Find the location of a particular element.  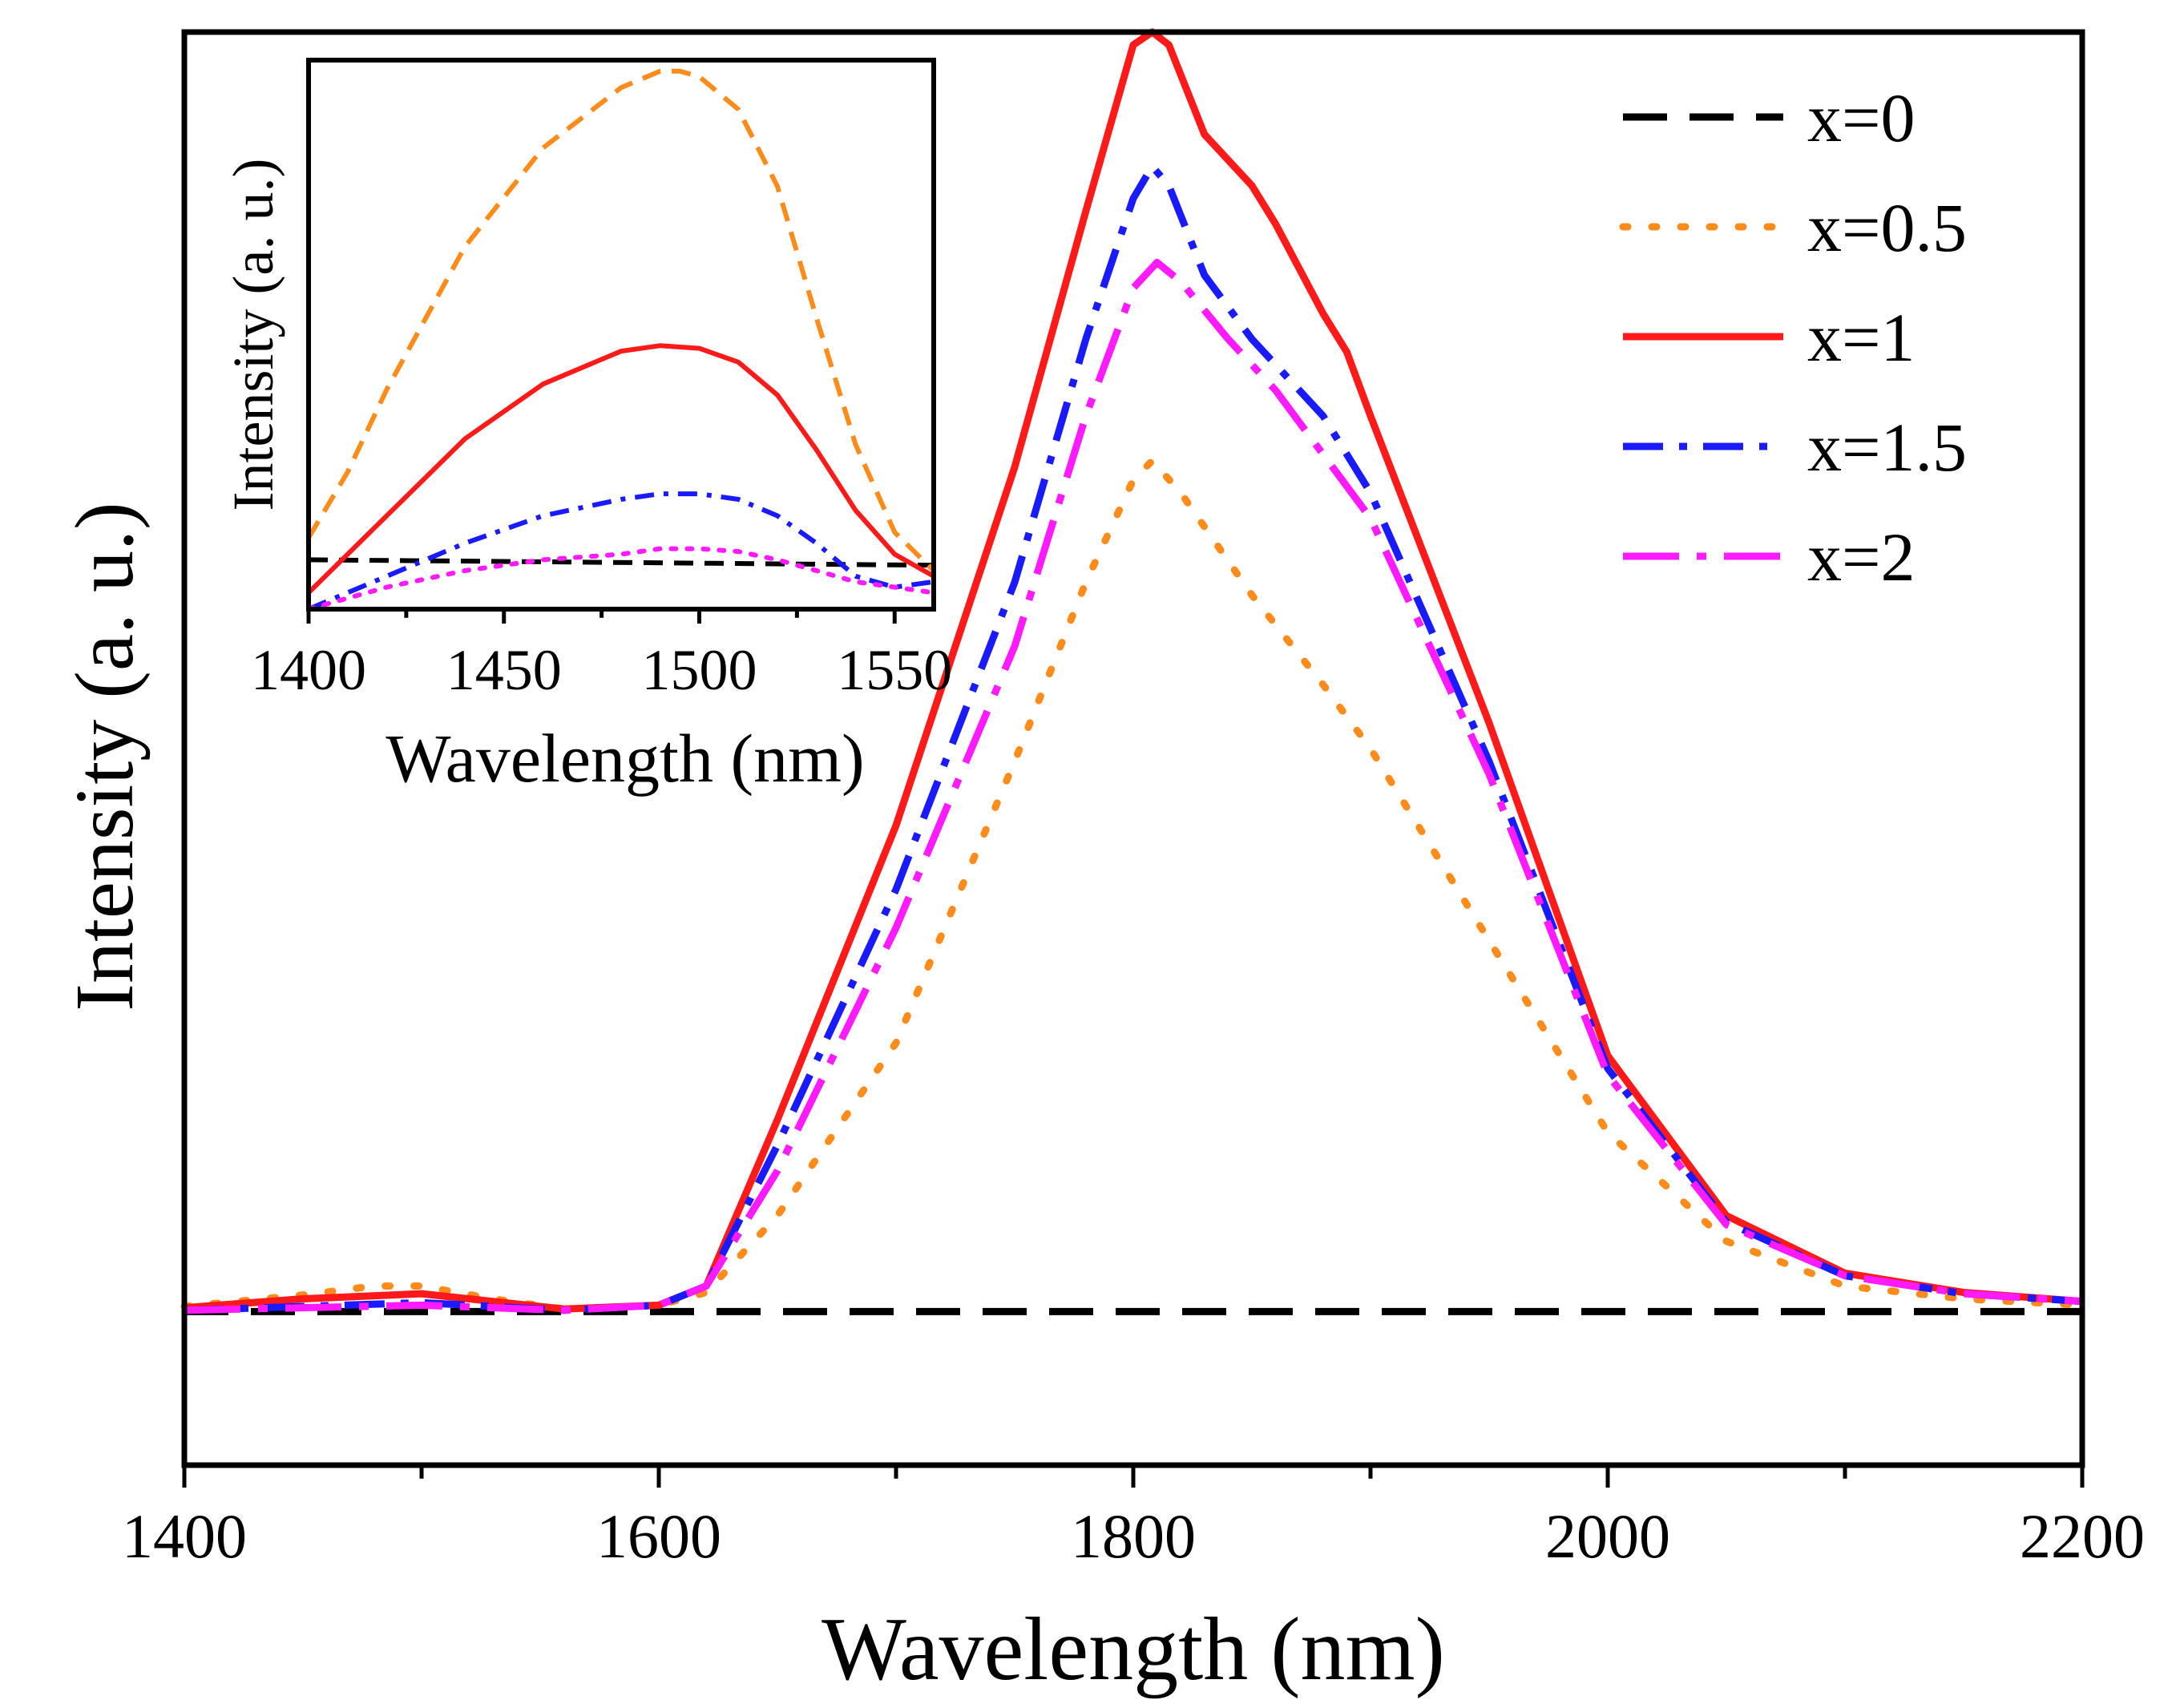

inset-y-axis-label: Intensity (a. u.) is located at coordinates (253, 335).